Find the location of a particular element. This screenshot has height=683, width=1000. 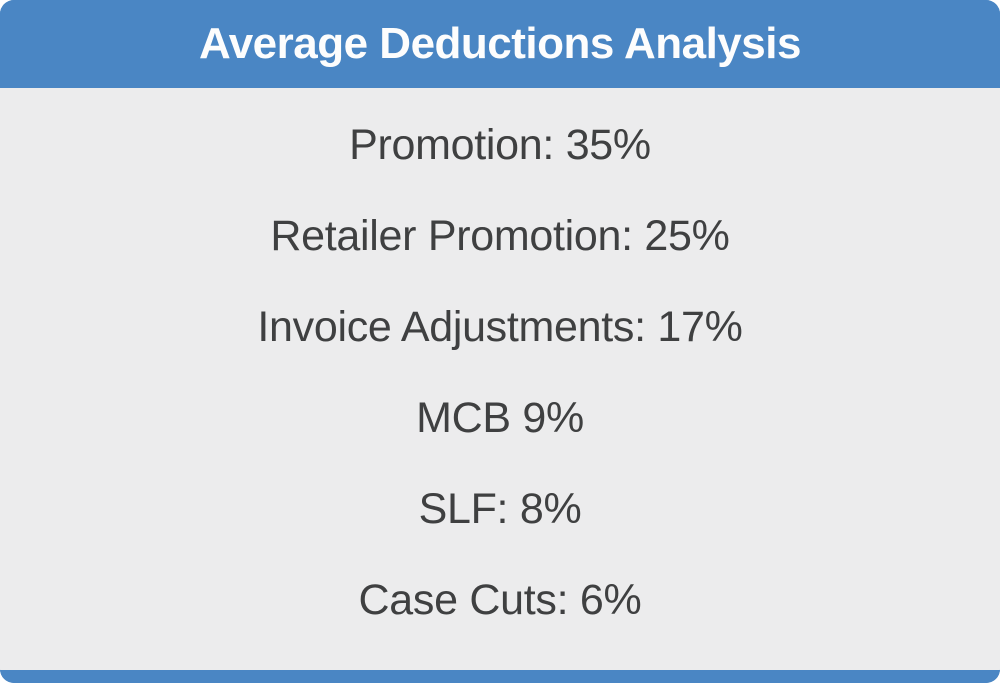

card-title: Average Deductions Analysis is located at coordinates (500, 43).